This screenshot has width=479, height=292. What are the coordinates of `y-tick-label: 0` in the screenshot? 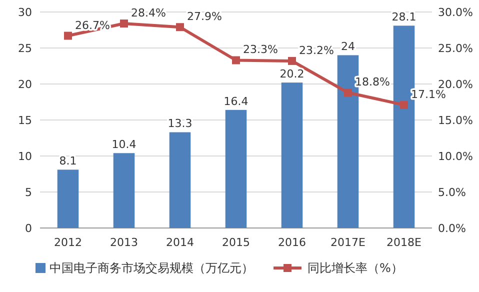 It's located at (28, 228).